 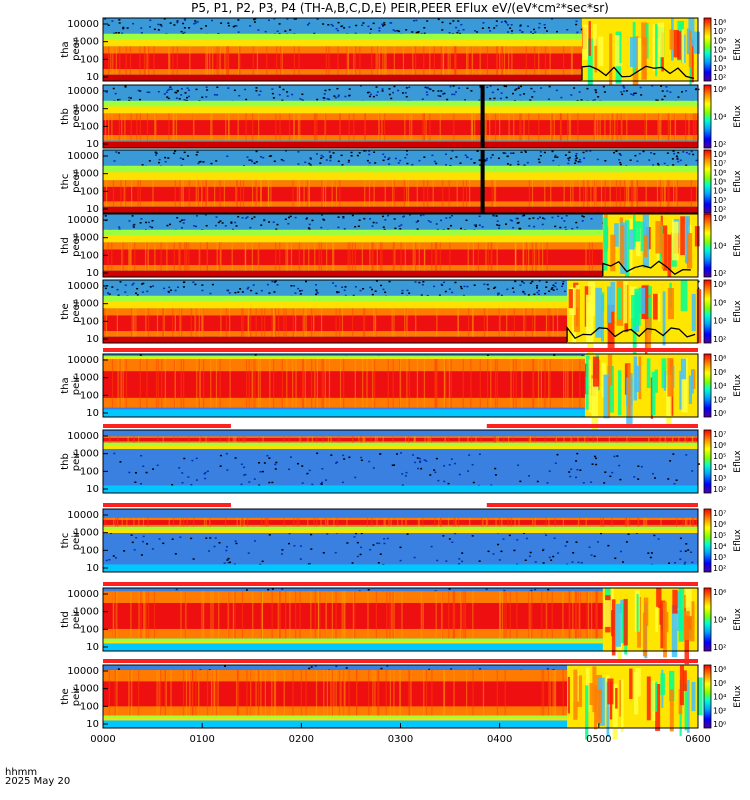 What do you see at coordinates (719, 568) in the screenshot?
I see `colorbar-tick-label: 10²` at bounding box center [719, 568].